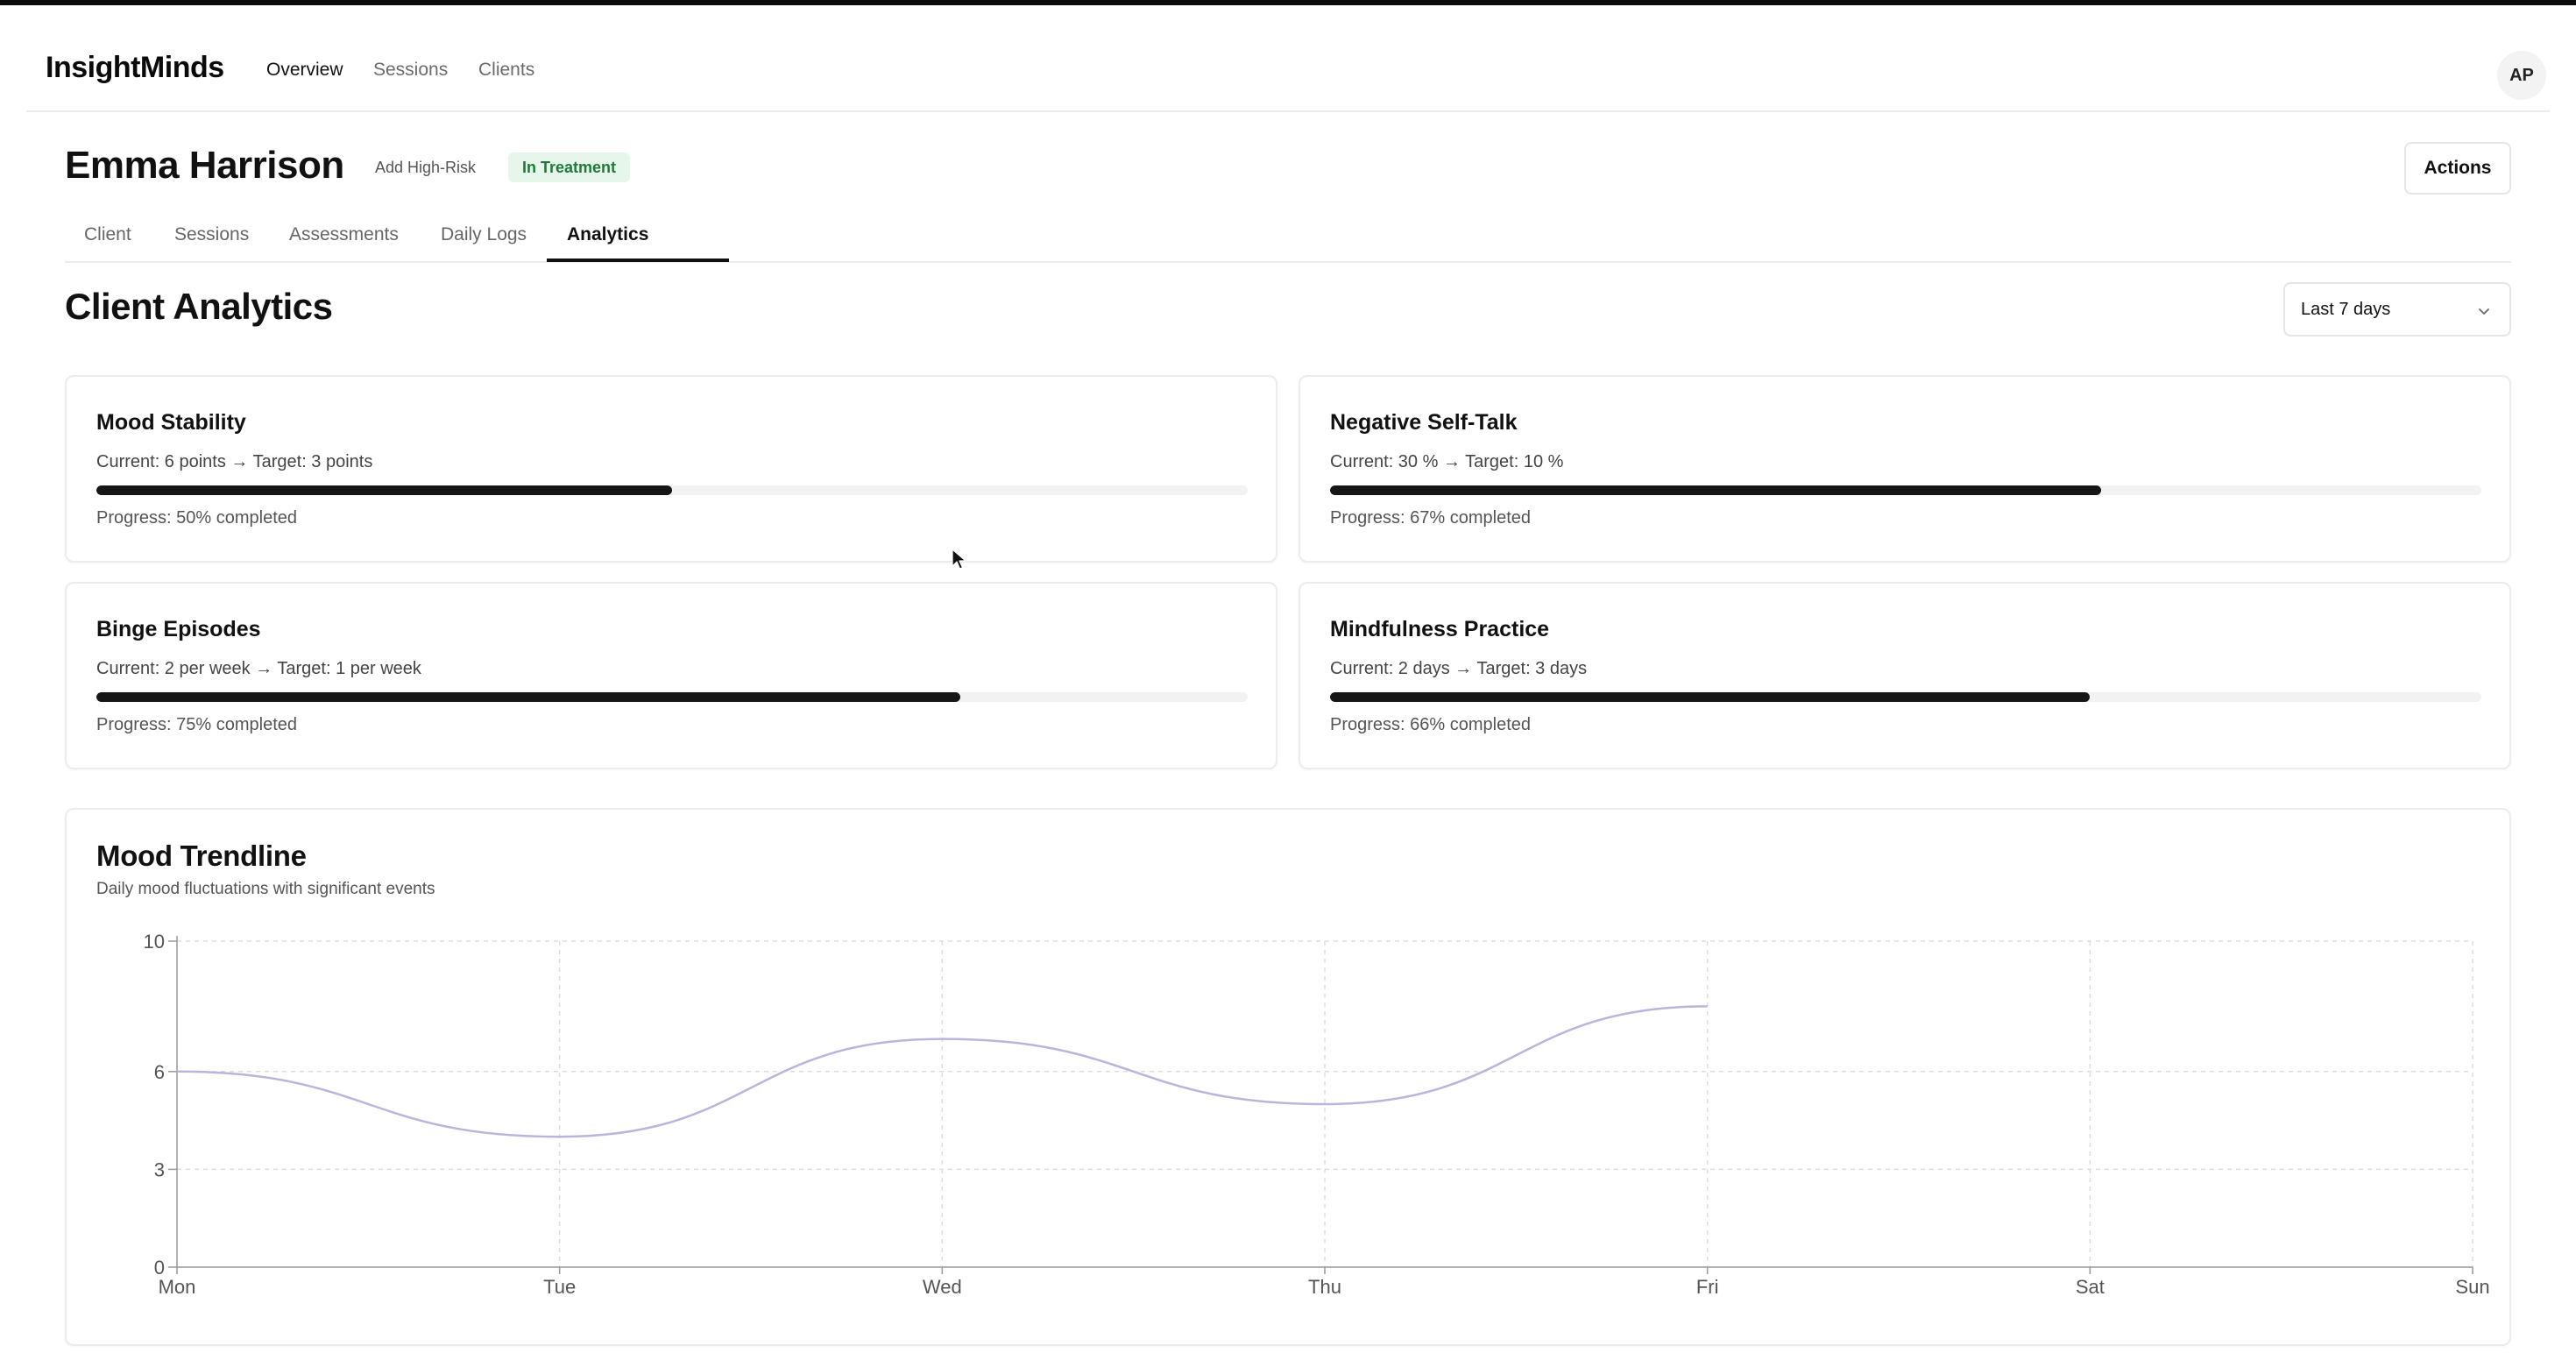 The width and height of the screenshot is (2576, 1353). Describe the element at coordinates (2457, 168) in the screenshot. I see `actions-button: Actions` at that location.